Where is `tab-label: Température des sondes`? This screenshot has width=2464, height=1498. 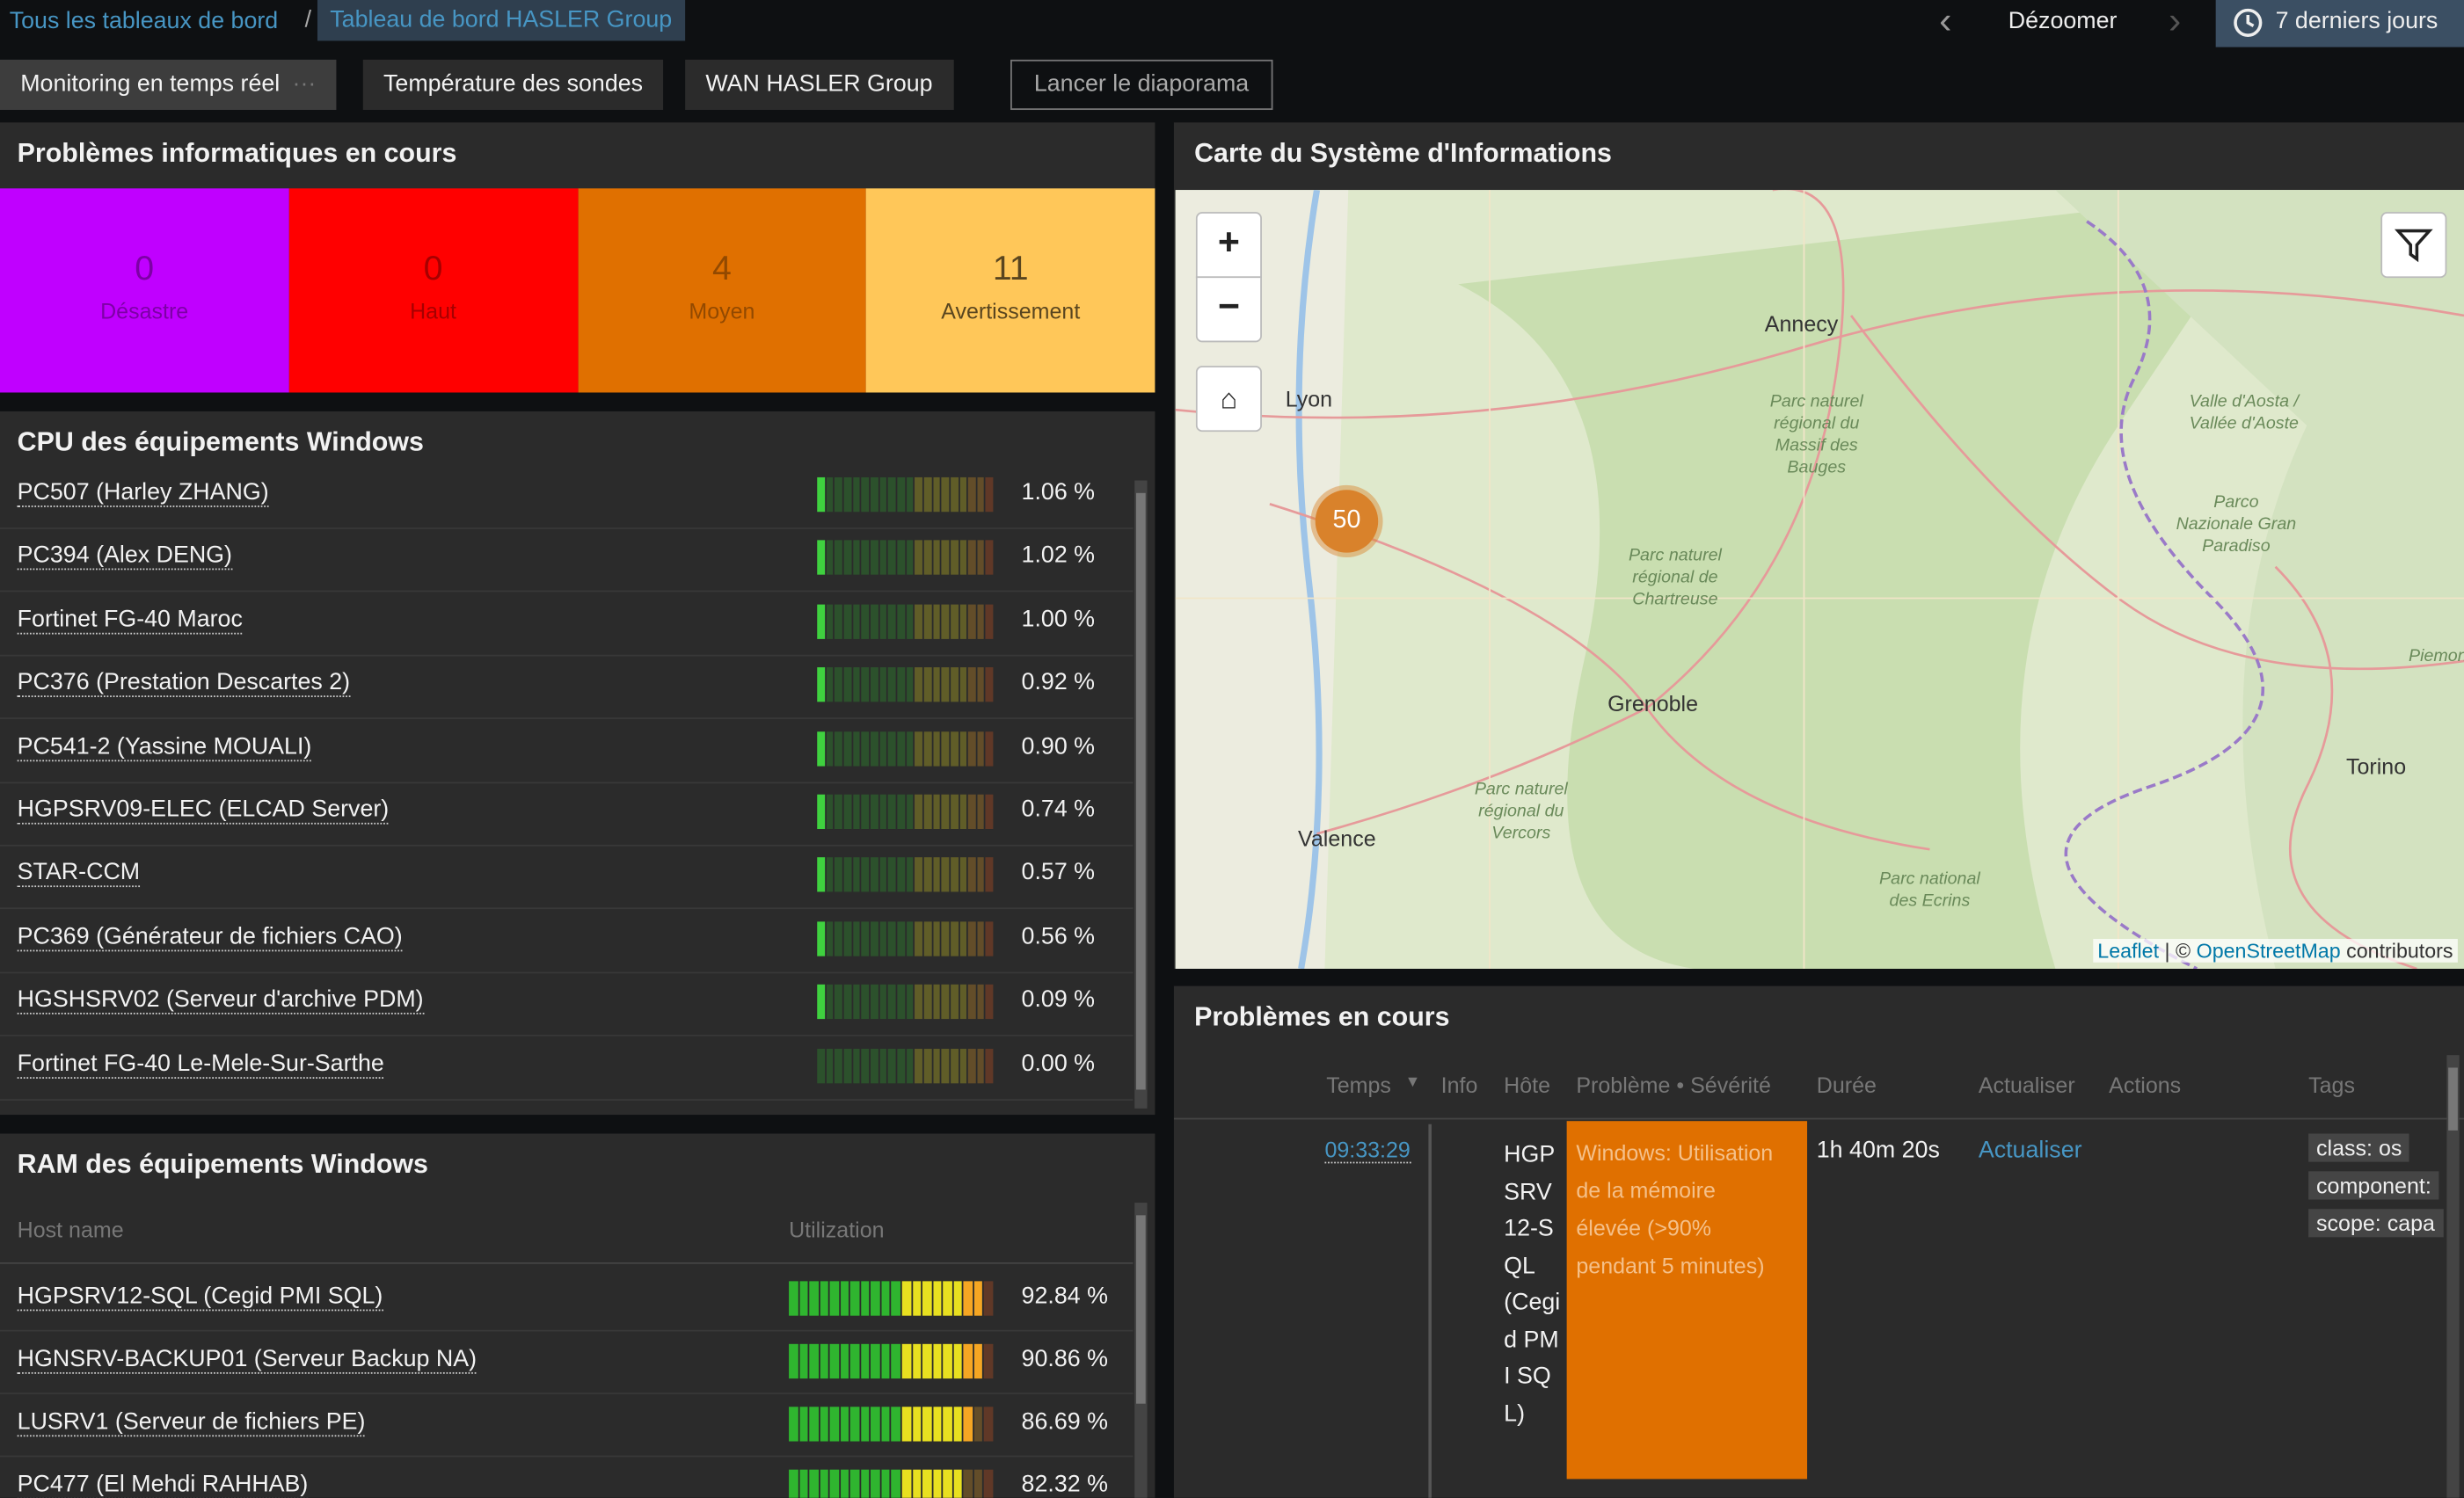
tab-label: Température des sondes is located at coordinates (514, 84).